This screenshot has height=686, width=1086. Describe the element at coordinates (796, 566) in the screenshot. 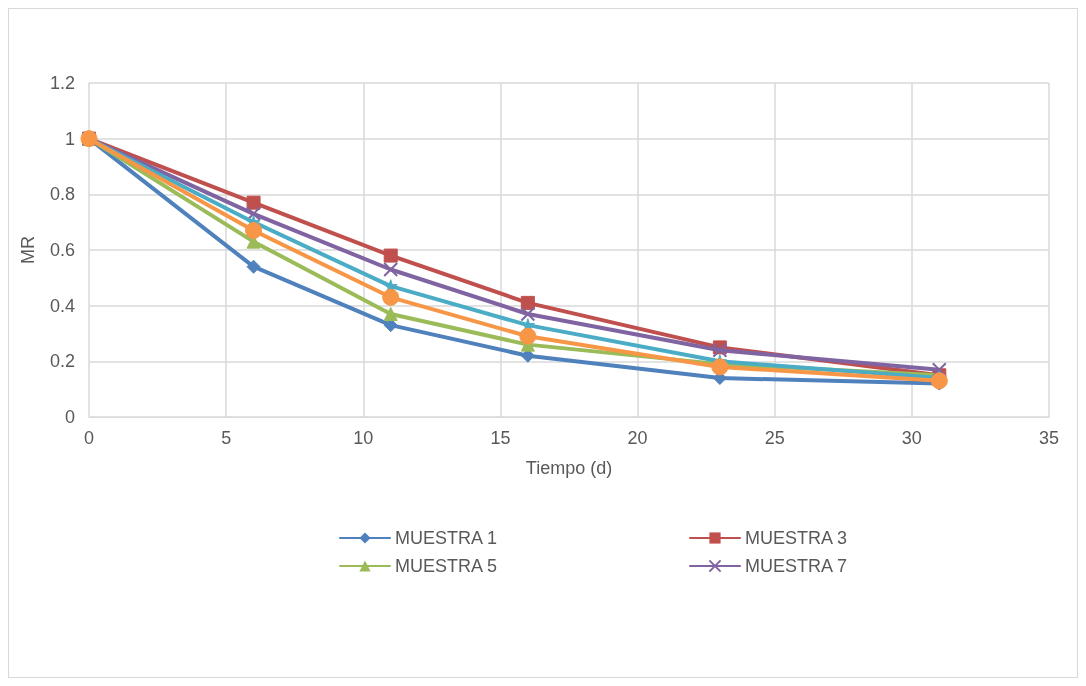

I see `legend-label: MUESTRA 7` at that location.